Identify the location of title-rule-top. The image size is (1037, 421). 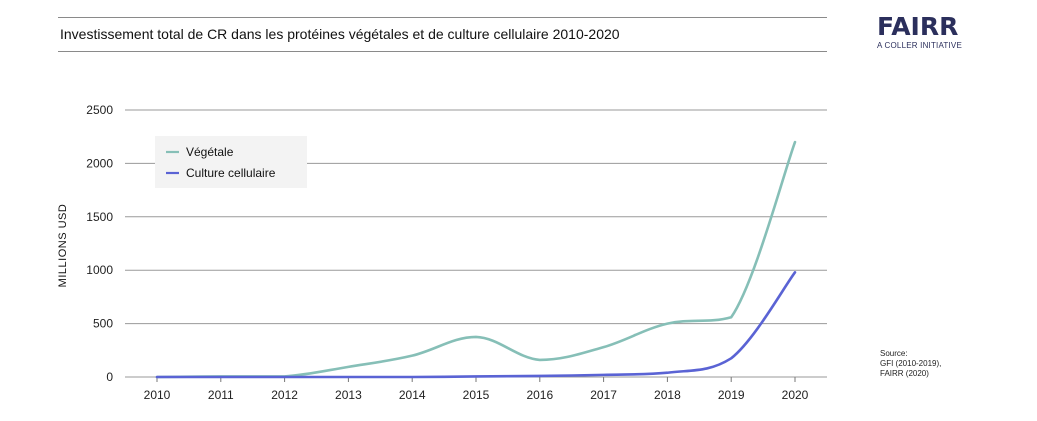
(442, 17).